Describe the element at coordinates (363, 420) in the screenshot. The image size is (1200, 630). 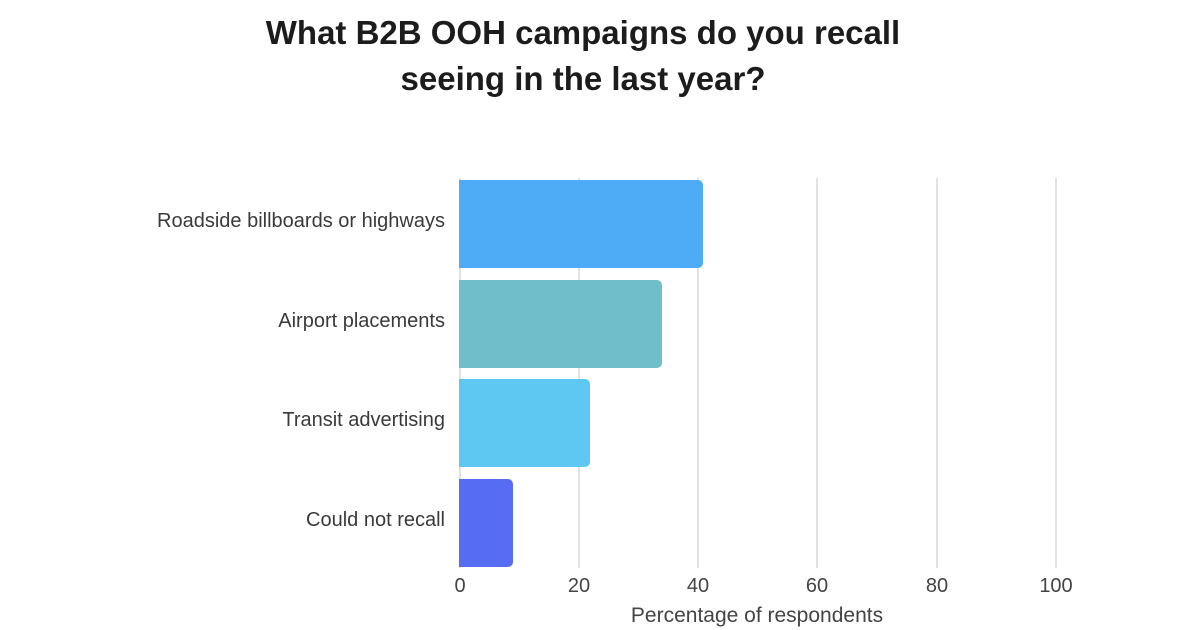
I see `category-label: Transit advertising` at that location.